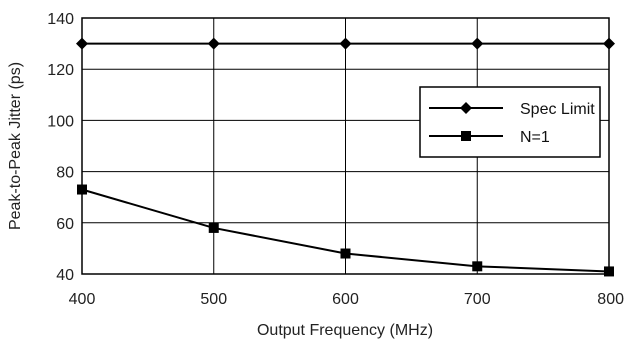  What do you see at coordinates (15, 146) in the screenshot?
I see `y-axis-title: Peak-to-Peak Jitter (ps)` at bounding box center [15, 146].